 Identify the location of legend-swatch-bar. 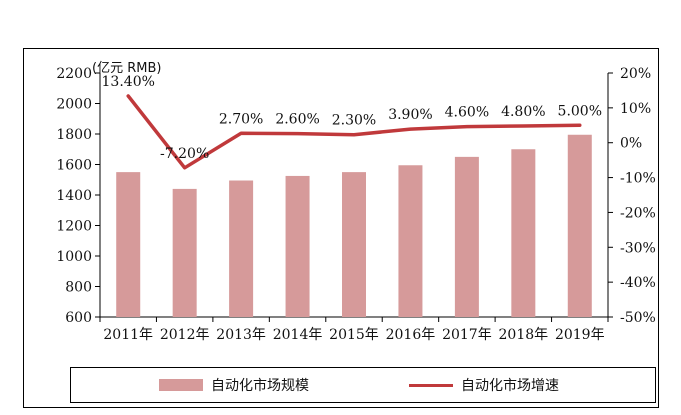
(181, 385).